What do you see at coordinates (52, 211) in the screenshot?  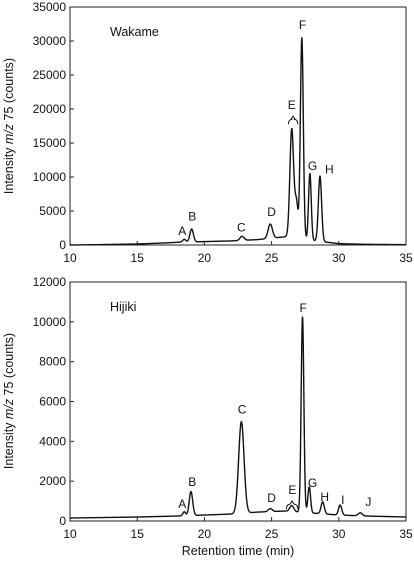 I see `y-tick-label: 5000` at bounding box center [52, 211].